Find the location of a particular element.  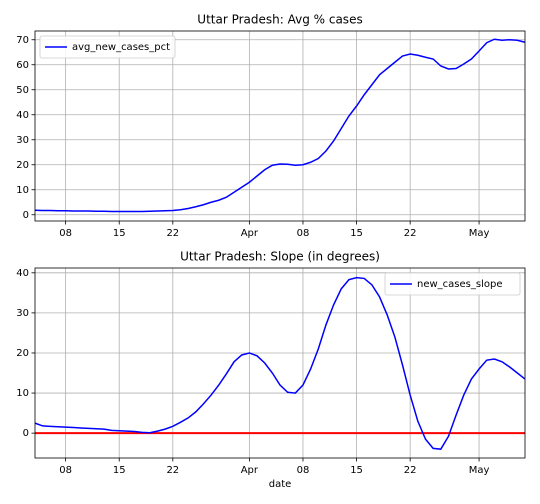

x-axis-label: date is located at coordinates (280, 484).